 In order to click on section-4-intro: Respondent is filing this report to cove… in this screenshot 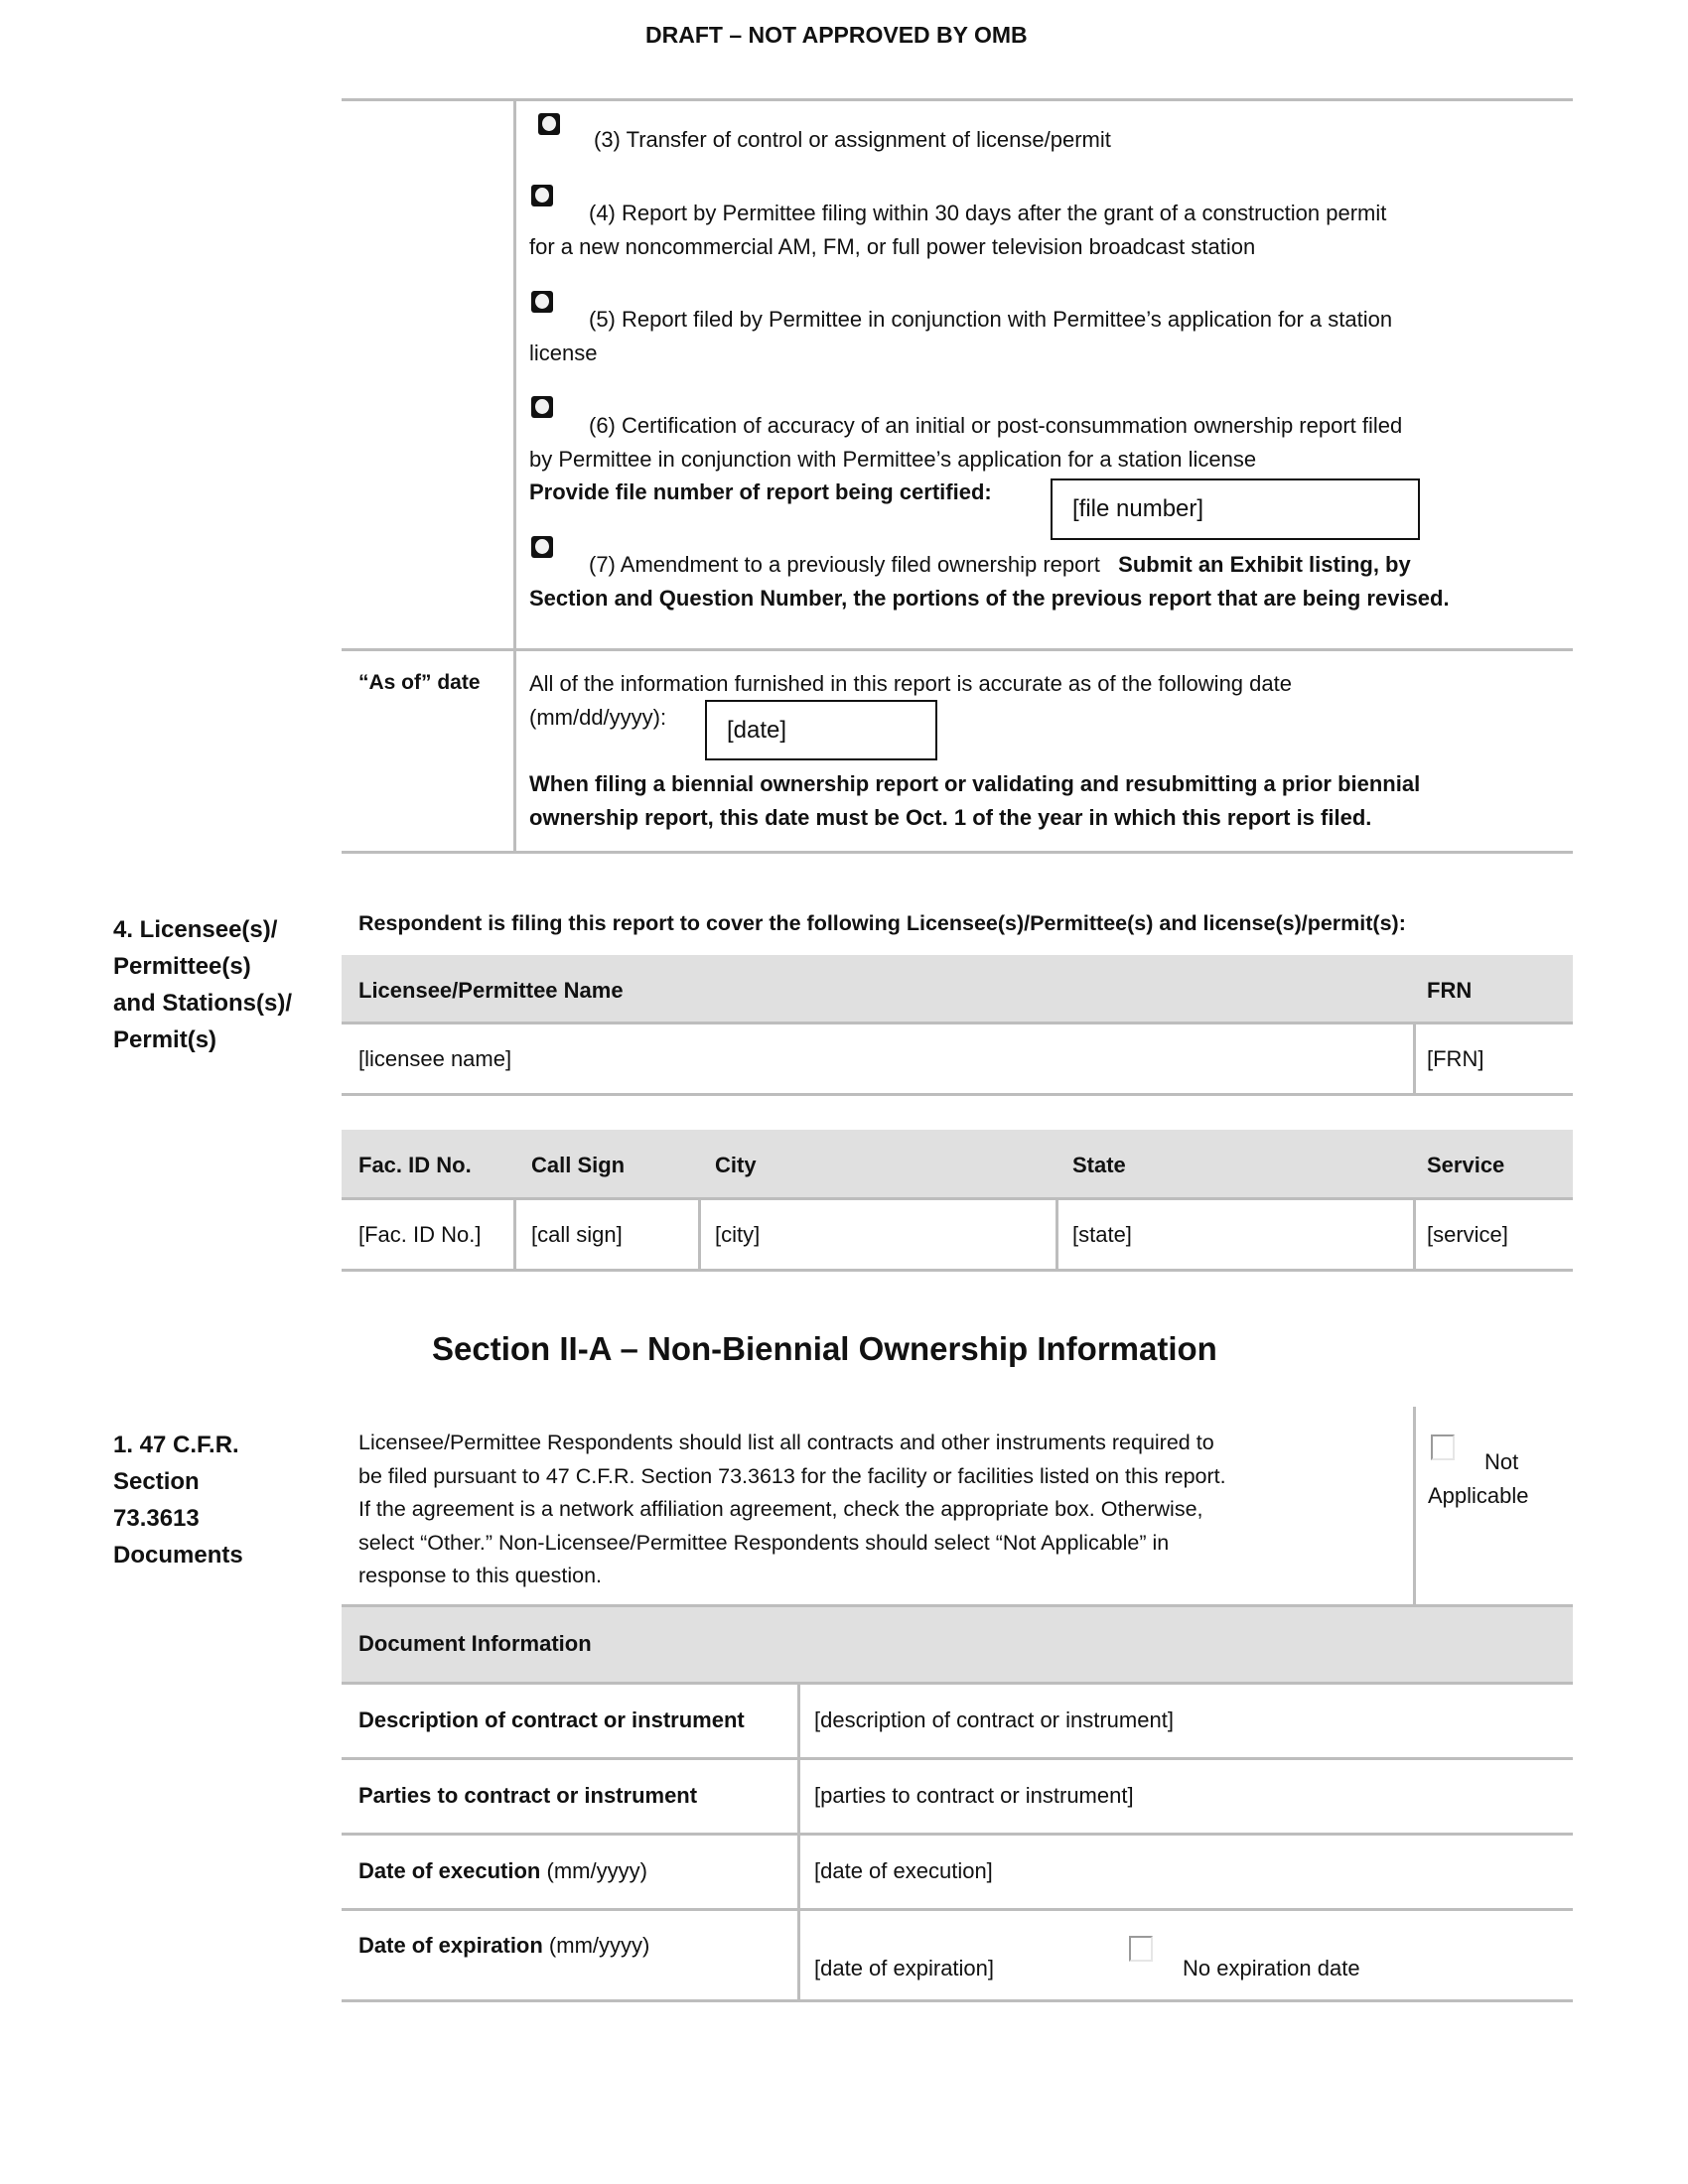, I will do `click(882, 923)`.